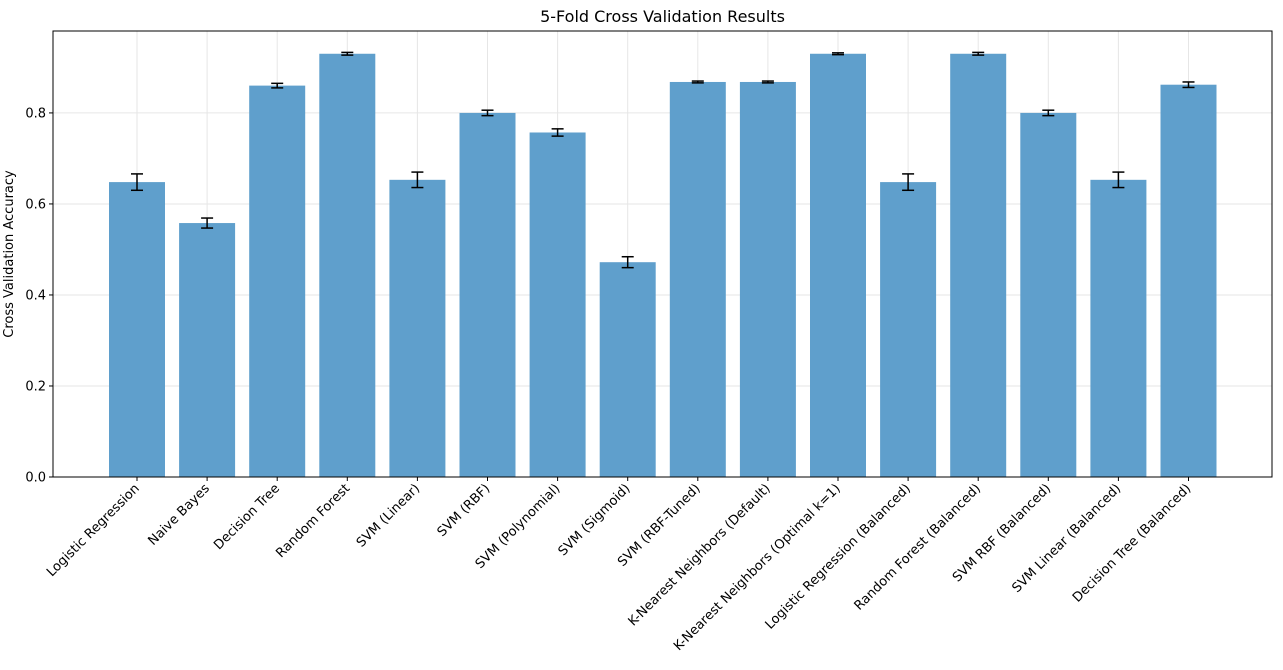  I want to click on y-tick-label: 0.4, so click(35, 295).